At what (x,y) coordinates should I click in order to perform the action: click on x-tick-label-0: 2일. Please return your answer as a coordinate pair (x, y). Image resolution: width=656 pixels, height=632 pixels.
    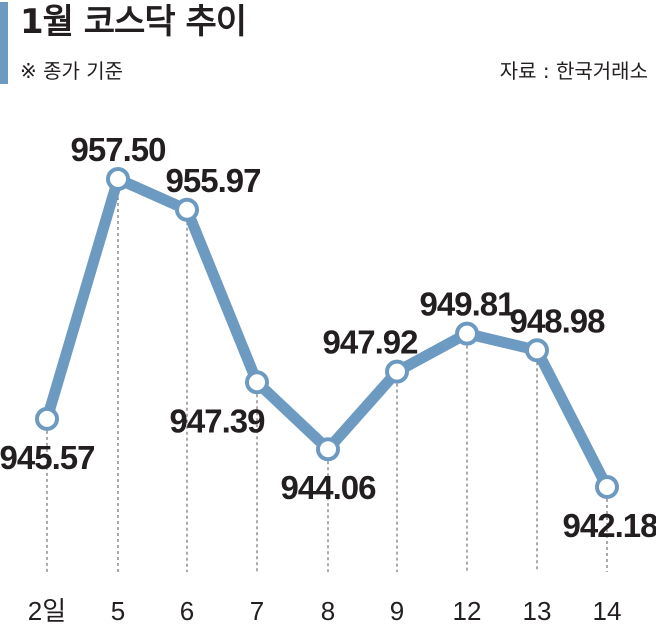
    Looking at the image, I should click on (47, 611).